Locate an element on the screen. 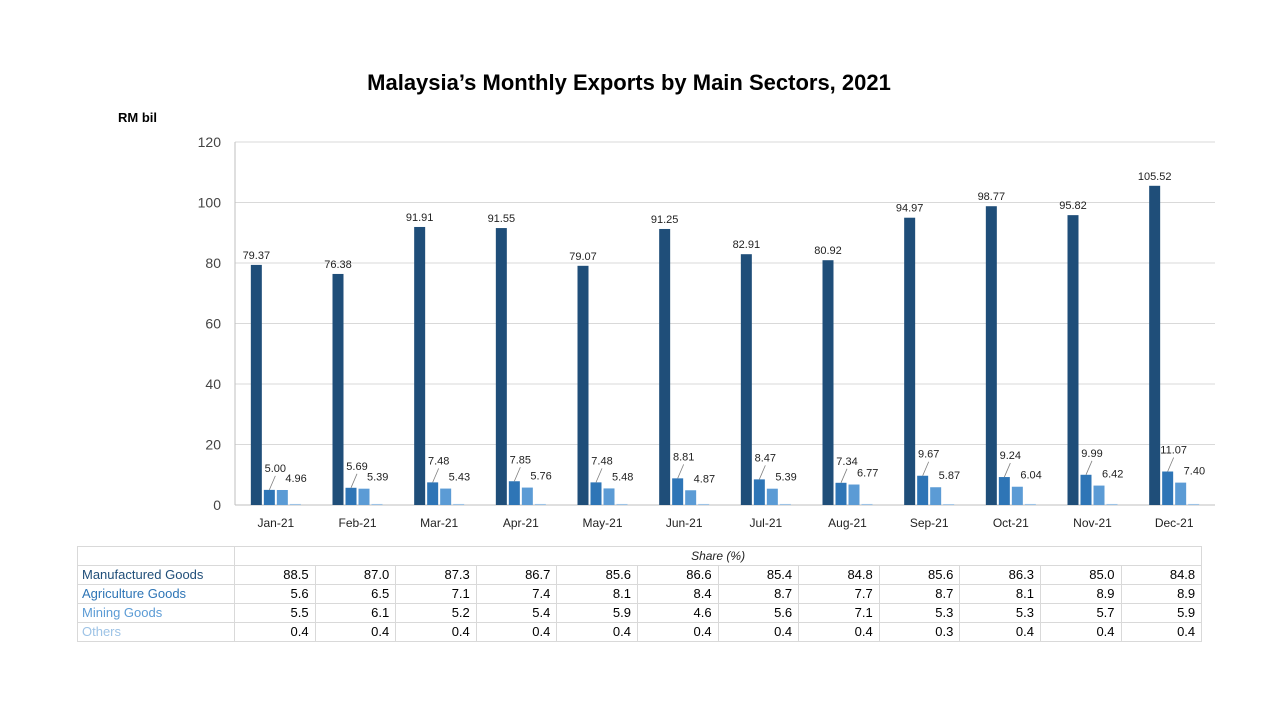 This screenshot has height=720, width=1280. share-cell: 8.1 is located at coordinates (597, 594).